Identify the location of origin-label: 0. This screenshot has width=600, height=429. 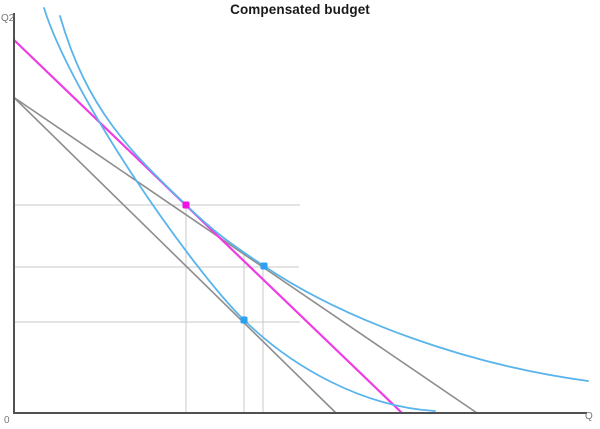
(7, 420).